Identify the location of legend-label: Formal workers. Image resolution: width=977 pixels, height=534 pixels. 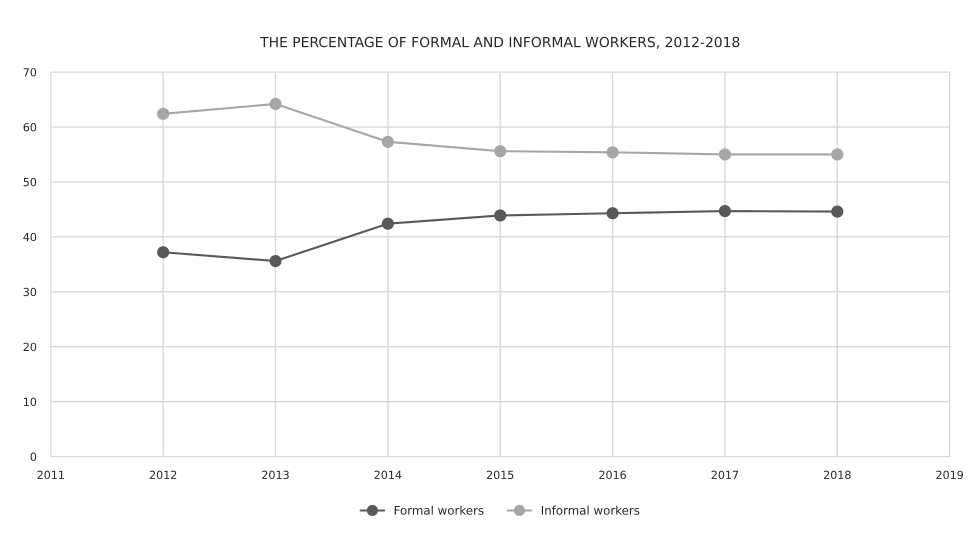
(439, 510).